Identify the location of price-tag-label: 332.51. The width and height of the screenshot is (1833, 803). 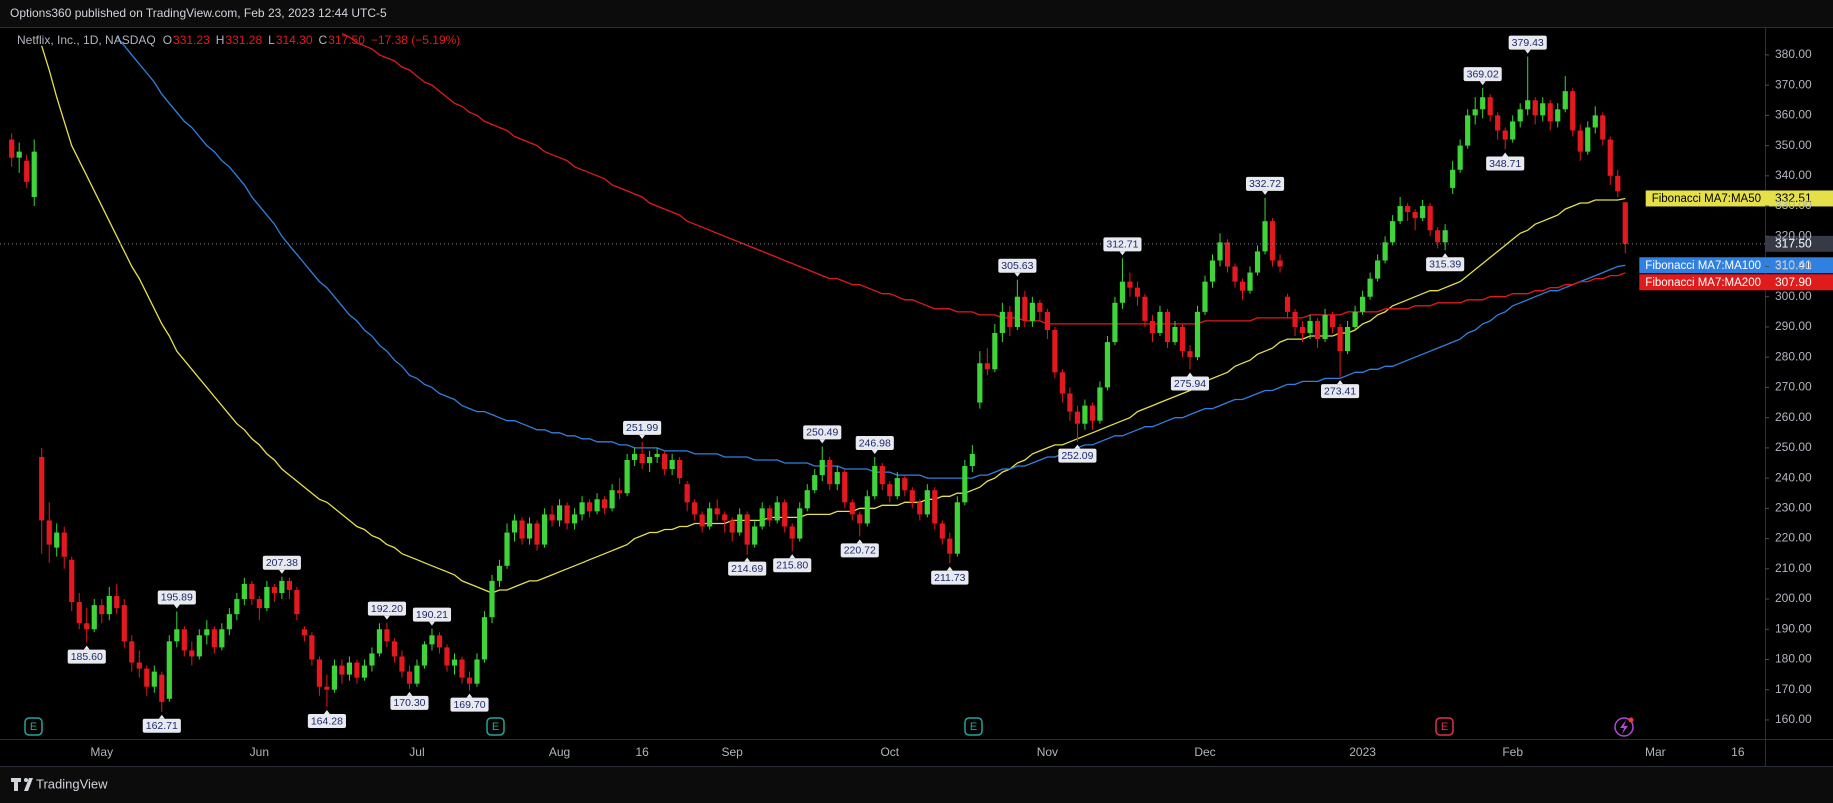
(1793, 198).